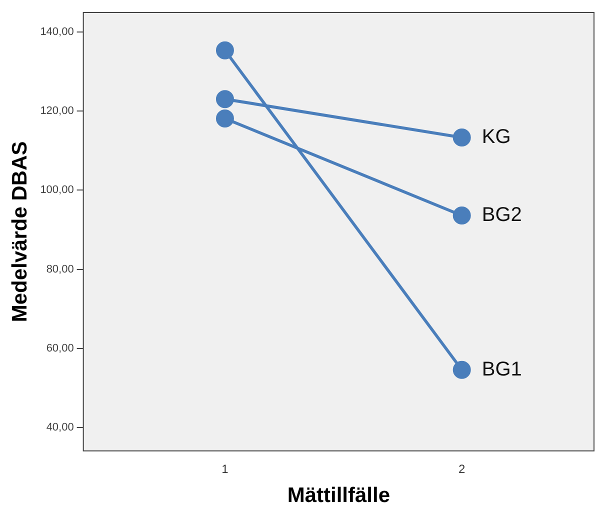 The image size is (605, 517). Describe the element at coordinates (225, 469) in the screenshot. I see `x-tick-label: 1` at that location.